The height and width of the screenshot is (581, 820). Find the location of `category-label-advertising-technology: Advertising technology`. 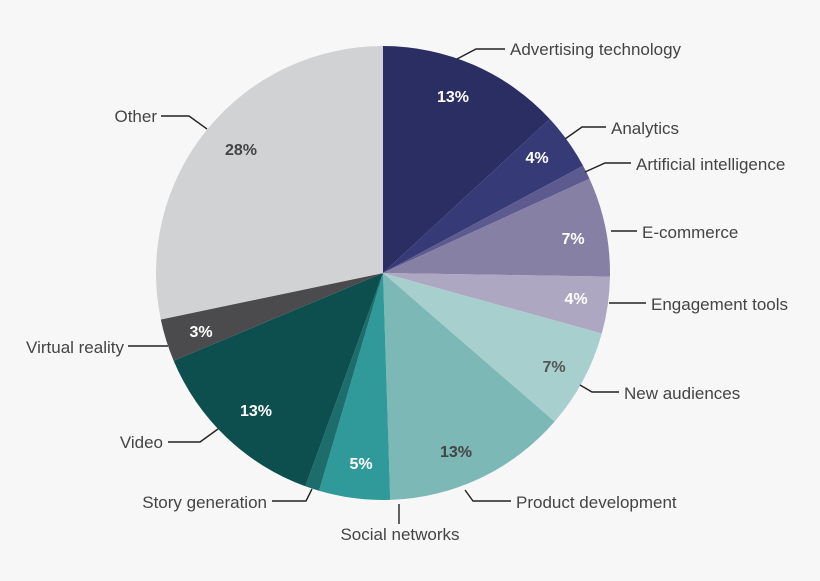

category-label-advertising-technology: Advertising technology is located at coordinates (596, 49).